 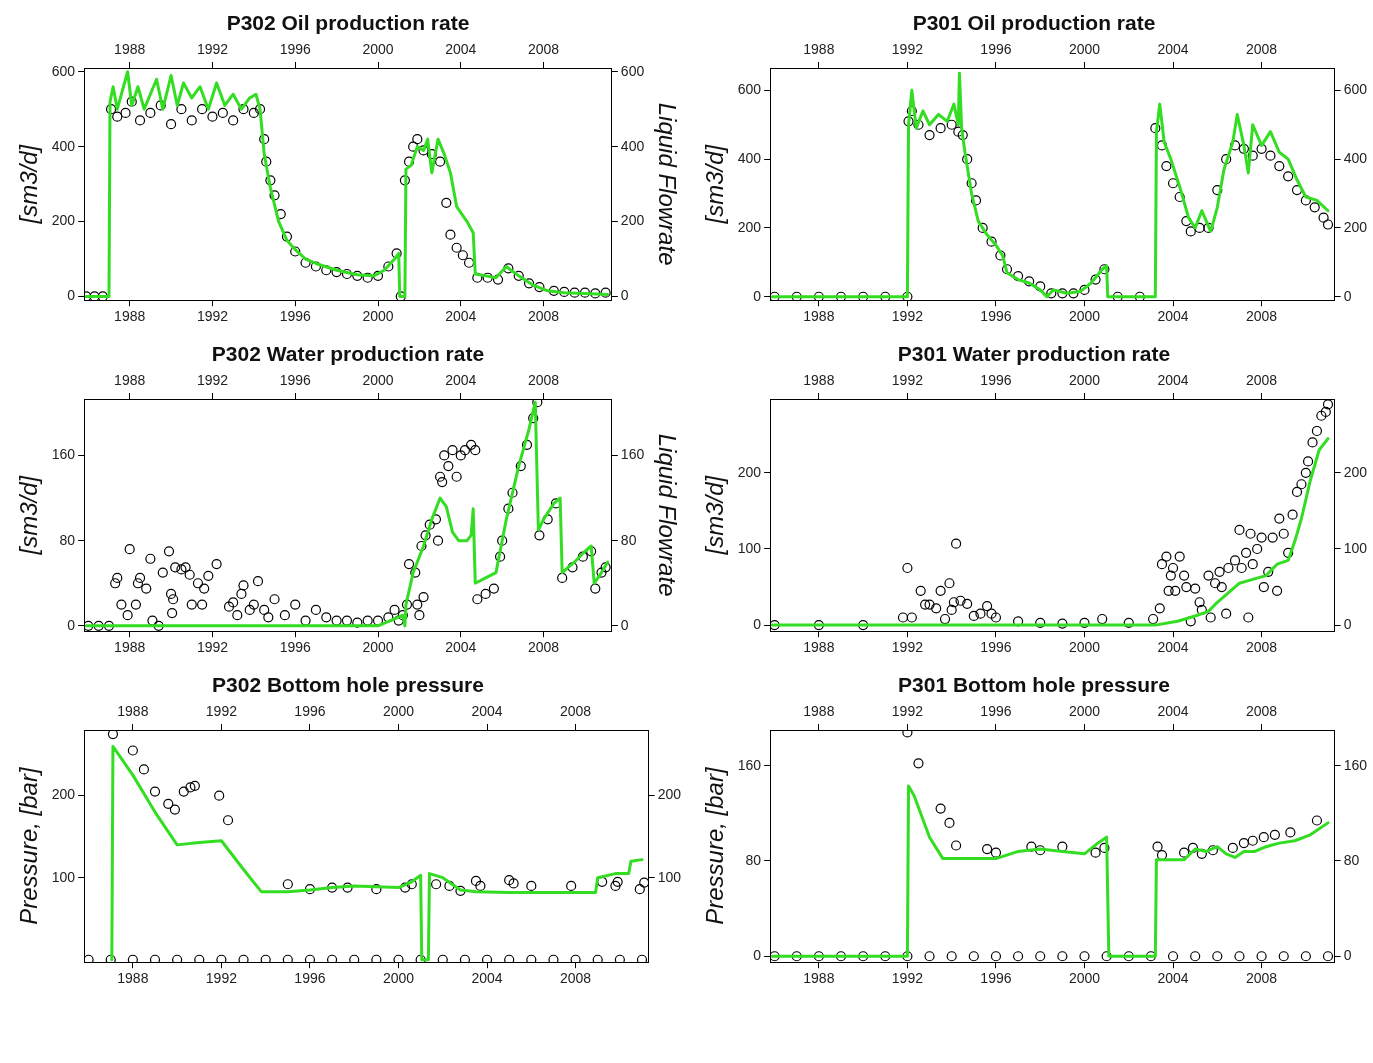 What do you see at coordinates (669, 876) in the screenshot?
I see `y2-tick-label: 100` at bounding box center [669, 876].